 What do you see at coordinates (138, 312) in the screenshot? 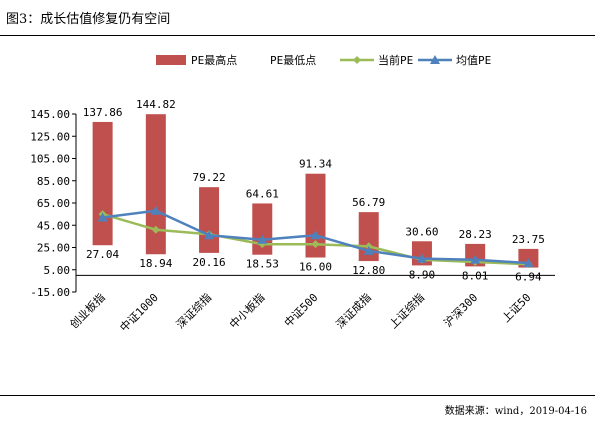
I see `category-label: 中证1000` at bounding box center [138, 312].